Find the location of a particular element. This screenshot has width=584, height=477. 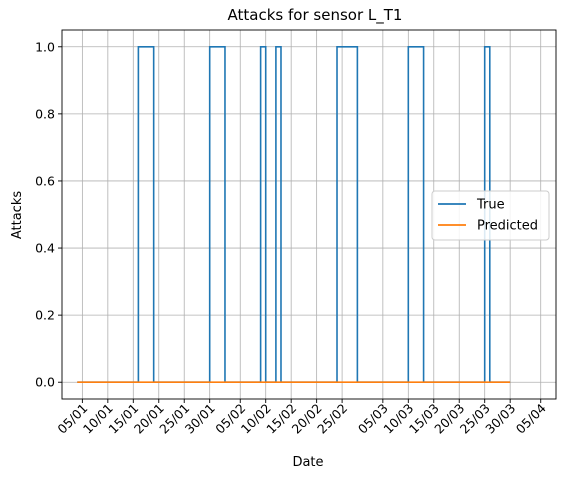

y-tick-label: 0.4 is located at coordinates (45, 248).